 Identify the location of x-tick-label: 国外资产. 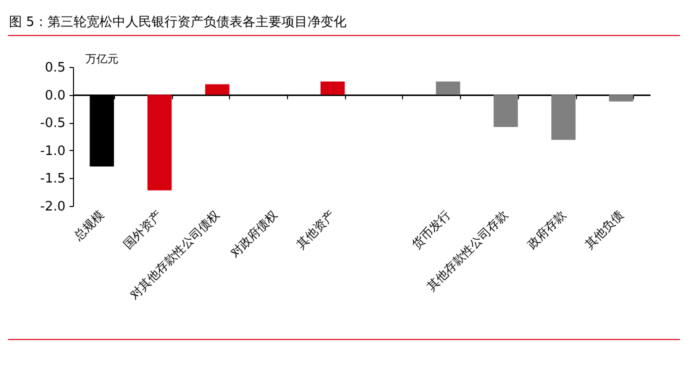
(142, 230).